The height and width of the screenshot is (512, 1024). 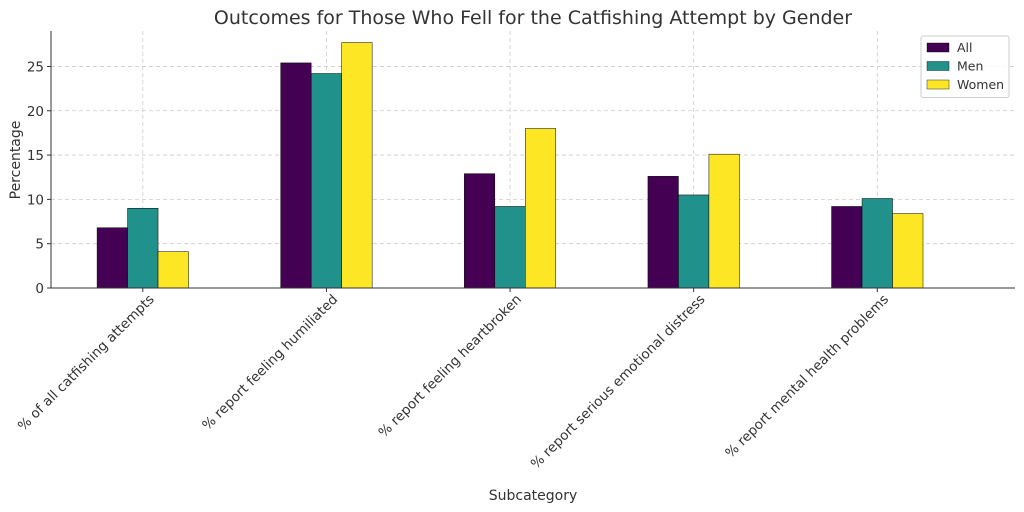 I want to click on y-tick-label: 25, so click(x=35, y=67).